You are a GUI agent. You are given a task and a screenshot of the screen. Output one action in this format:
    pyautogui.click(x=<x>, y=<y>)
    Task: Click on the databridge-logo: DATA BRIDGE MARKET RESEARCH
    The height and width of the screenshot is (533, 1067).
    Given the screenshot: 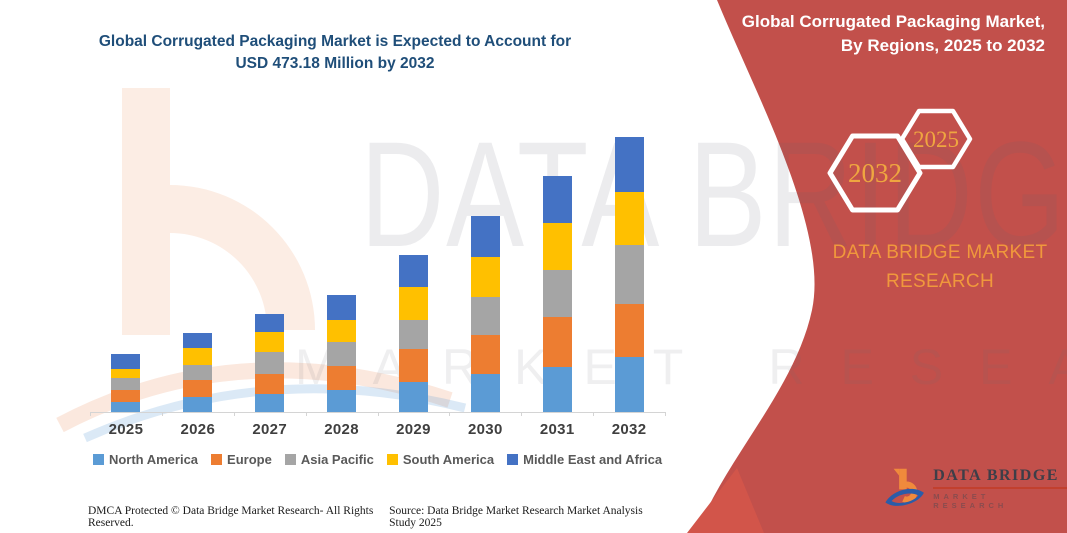 What is the action you would take?
    pyautogui.click(x=975, y=488)
    